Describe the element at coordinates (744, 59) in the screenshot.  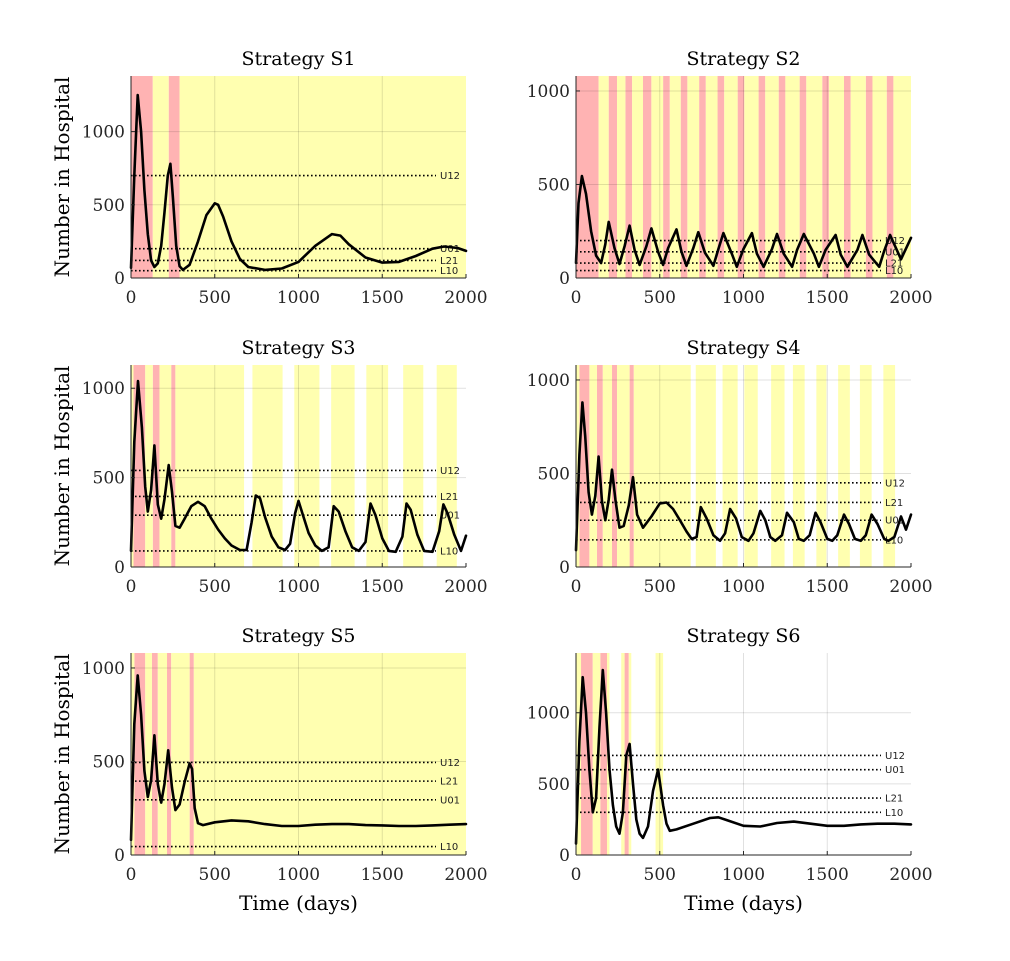
I see `chart-title: Strategy S2` at that location.